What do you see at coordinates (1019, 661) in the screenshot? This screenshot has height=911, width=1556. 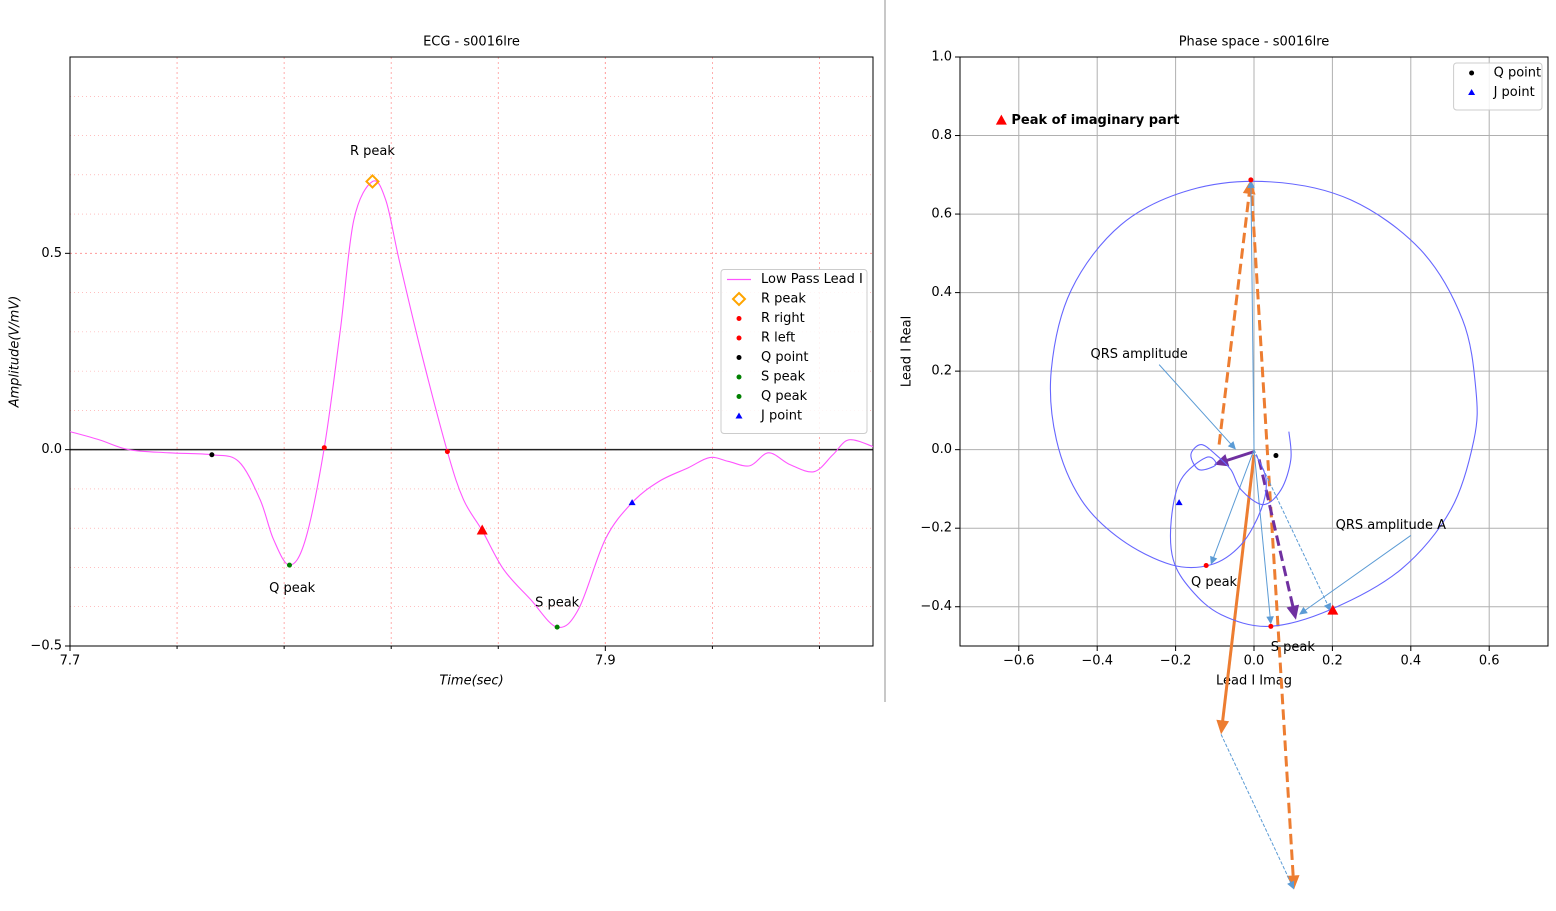 I see `x-tick-label: −0.6` at bounding box center [1019, 661].